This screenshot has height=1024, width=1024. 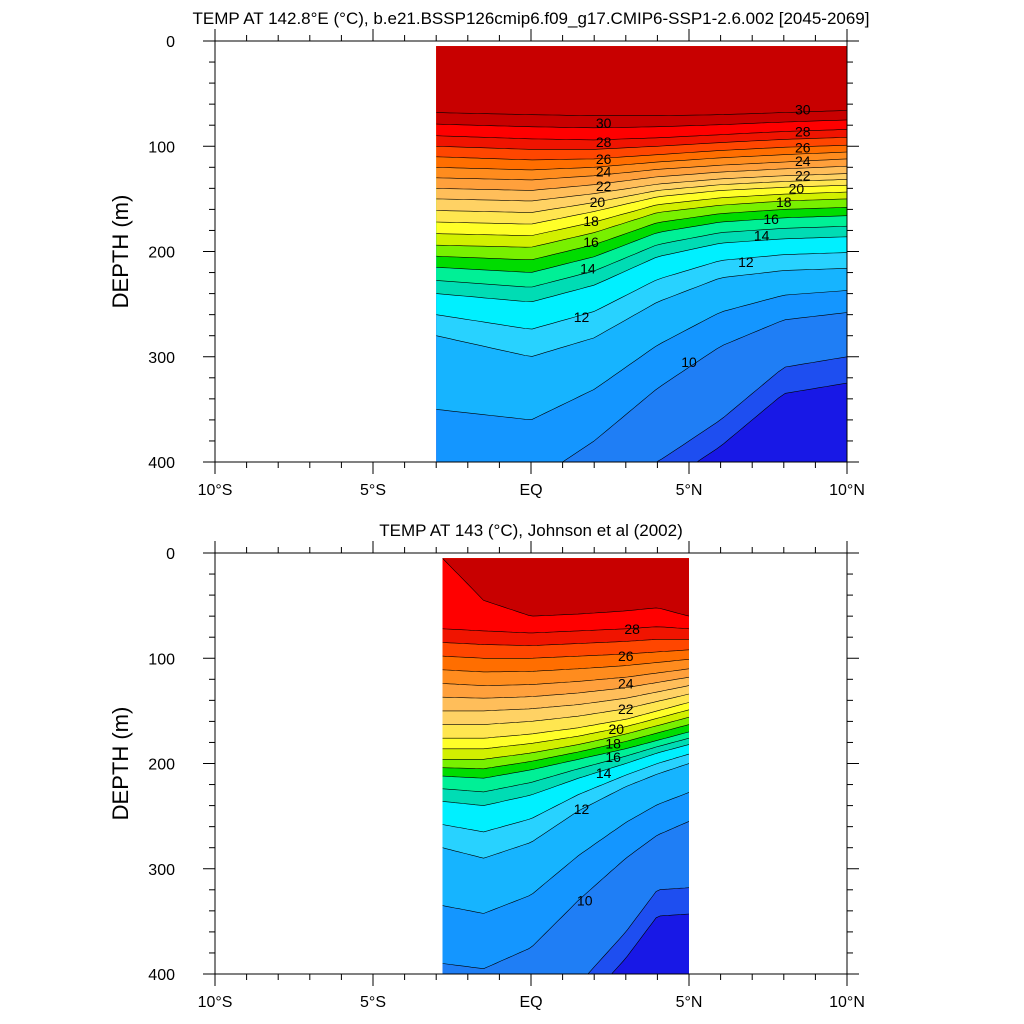 I want to click on x-tick-label: 10°S, so click(x=215, y=1002).